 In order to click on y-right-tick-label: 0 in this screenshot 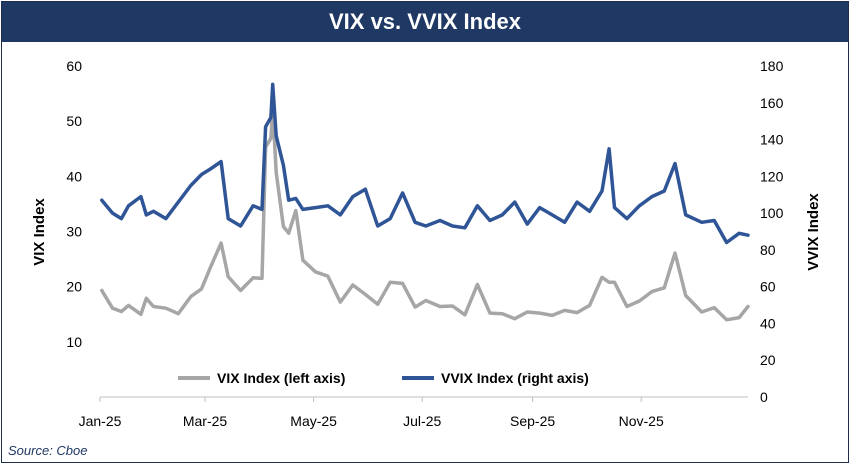, I will do `click(764, 397)`.